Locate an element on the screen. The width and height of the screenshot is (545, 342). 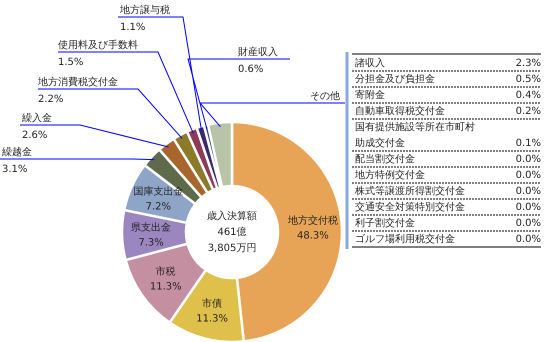
text: 寄附金 is located at coordinates (370, 95).